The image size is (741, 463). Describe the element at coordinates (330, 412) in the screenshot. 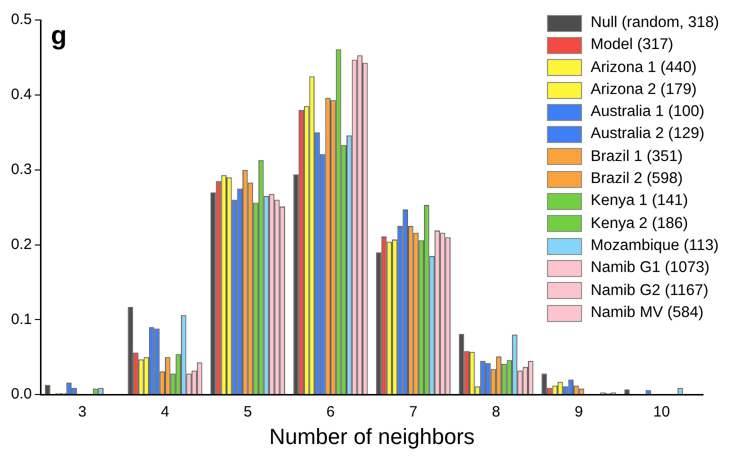

I see `x-tick-label: 6` at that location.